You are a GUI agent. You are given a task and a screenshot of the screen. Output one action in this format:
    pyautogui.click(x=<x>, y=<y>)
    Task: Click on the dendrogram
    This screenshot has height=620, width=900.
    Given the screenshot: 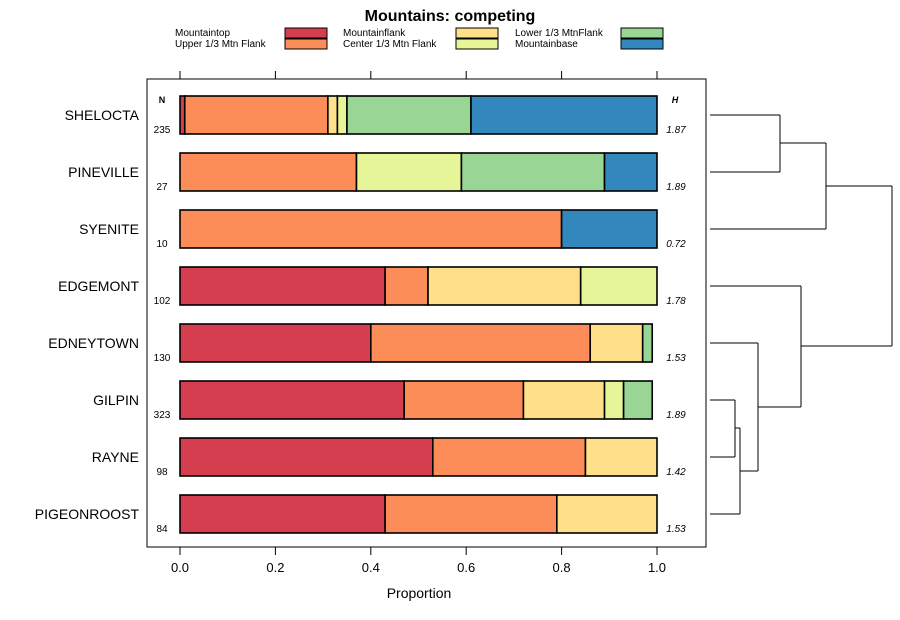 What is the action you would take?
    pyautogui.click(x=801, y=314)
    